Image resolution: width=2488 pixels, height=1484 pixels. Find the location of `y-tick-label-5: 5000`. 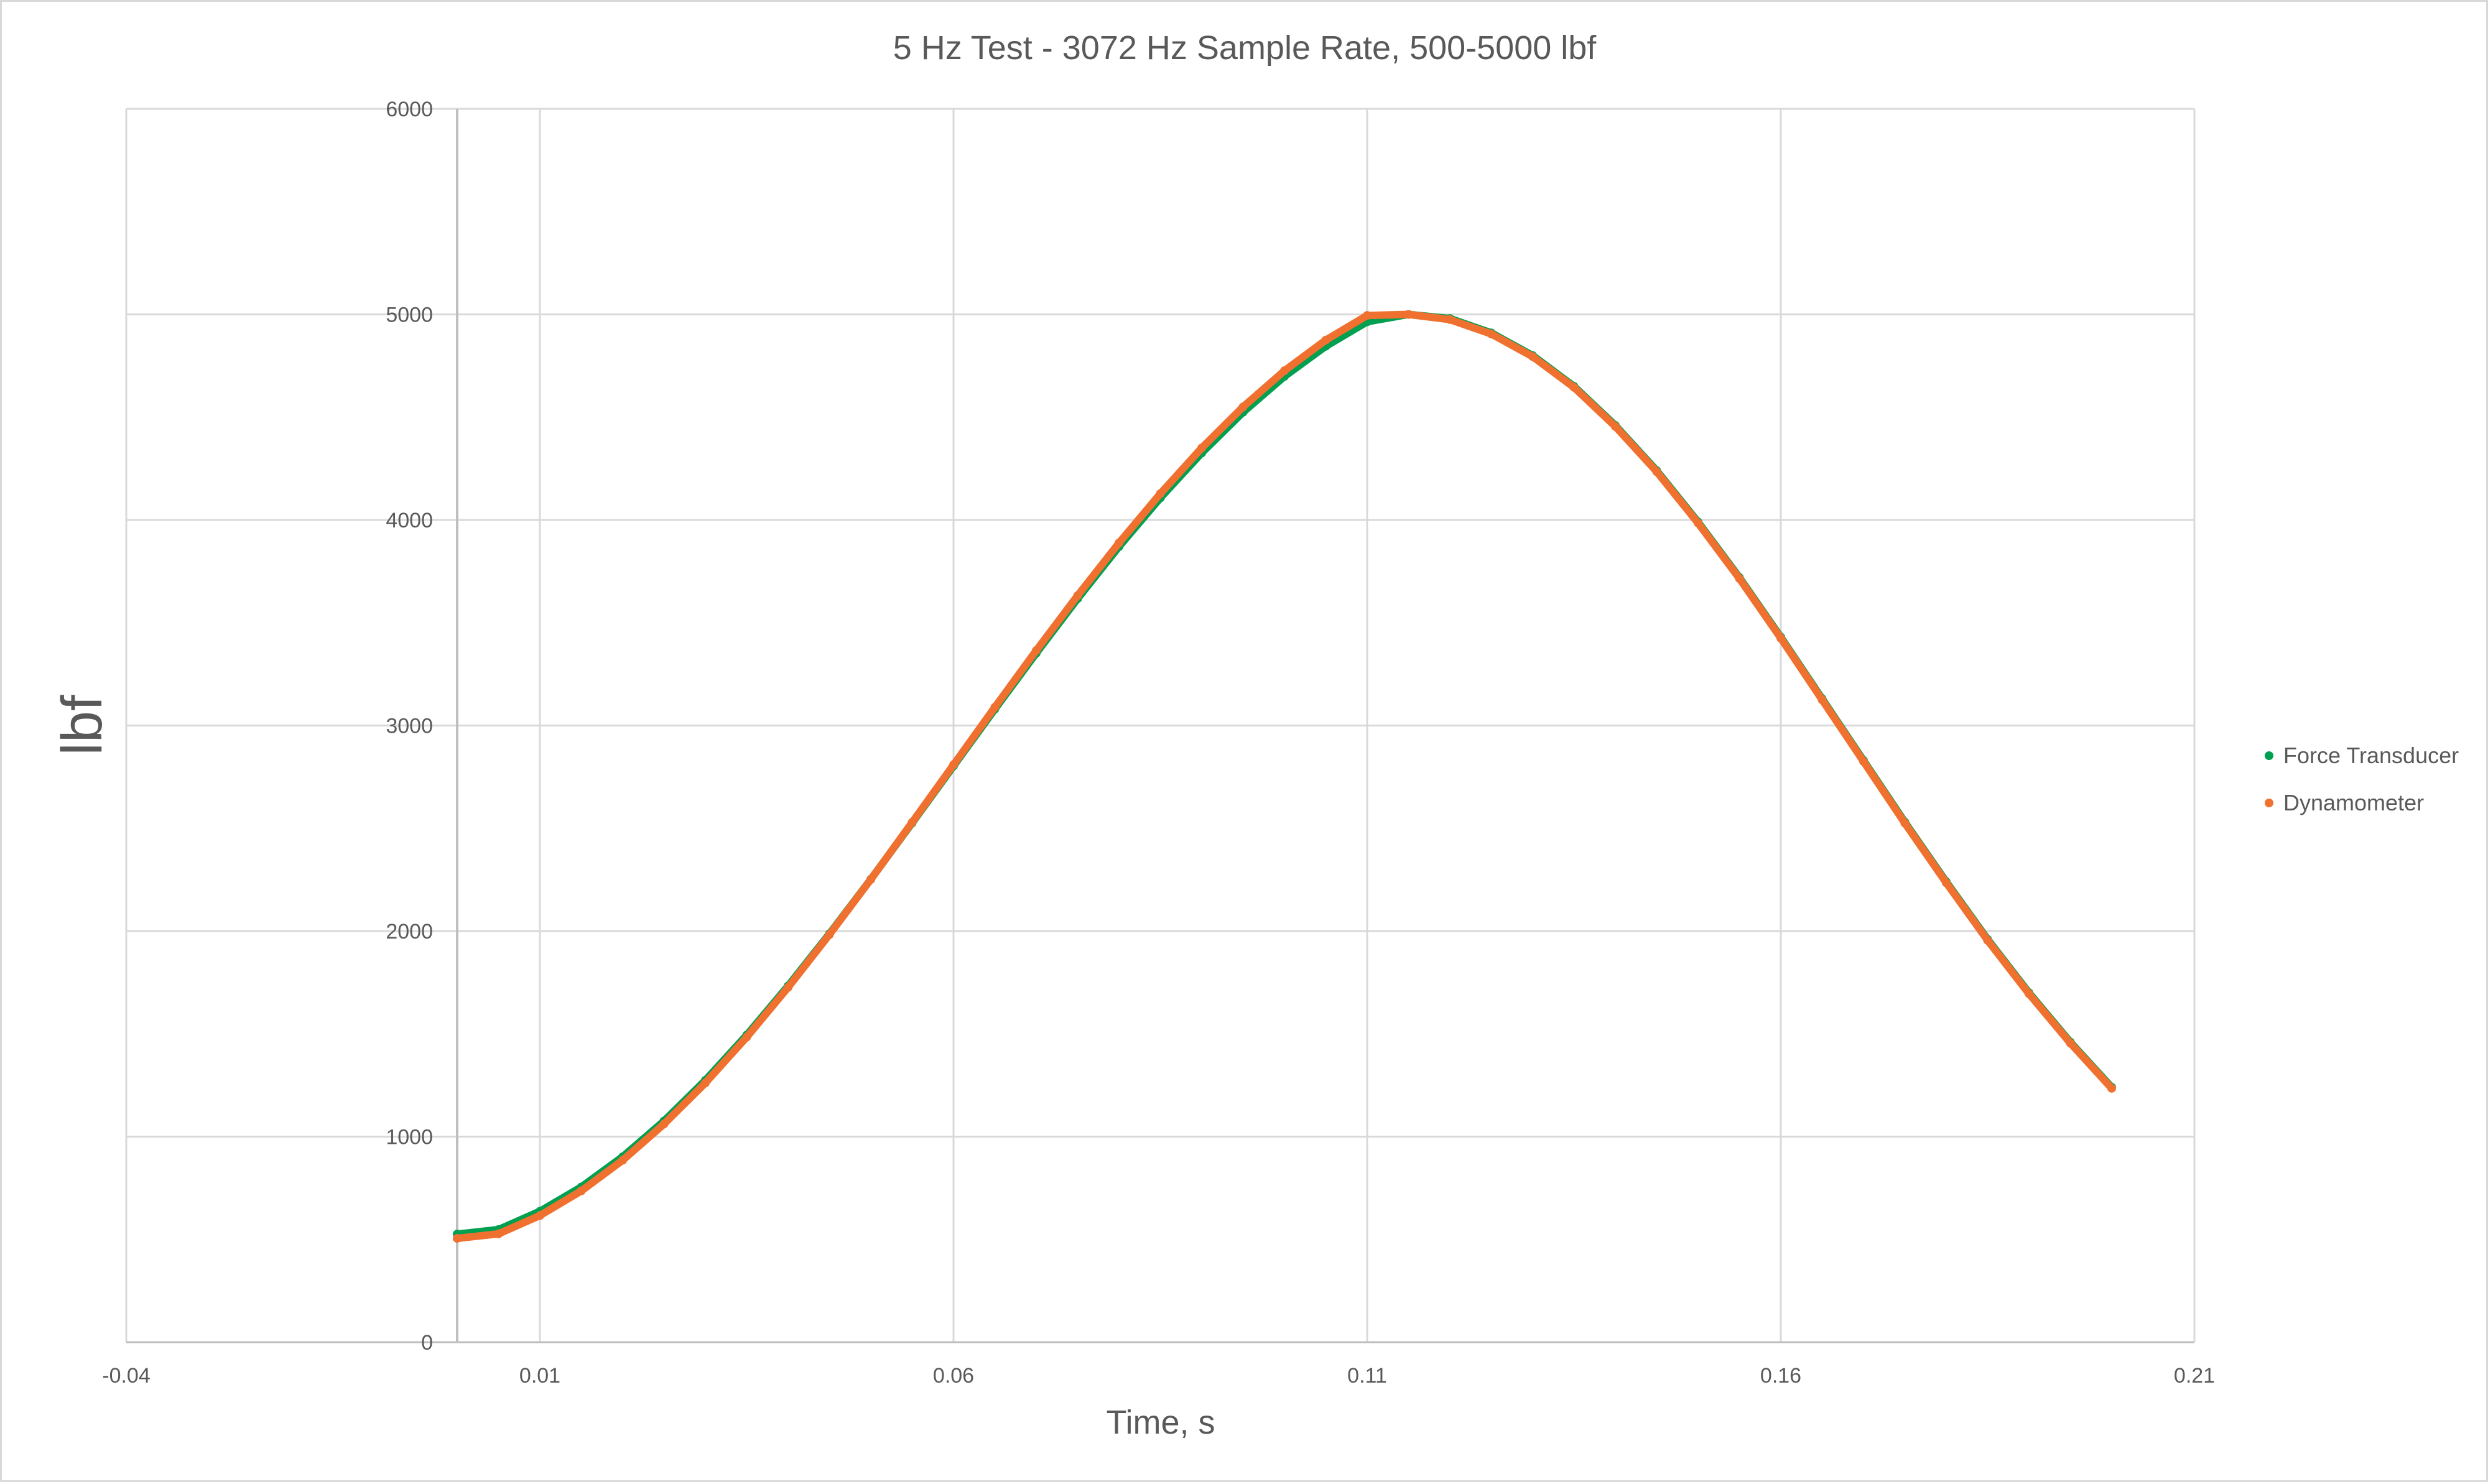

y-tick-label-5: 5000 is located at coordinates (409, 316).